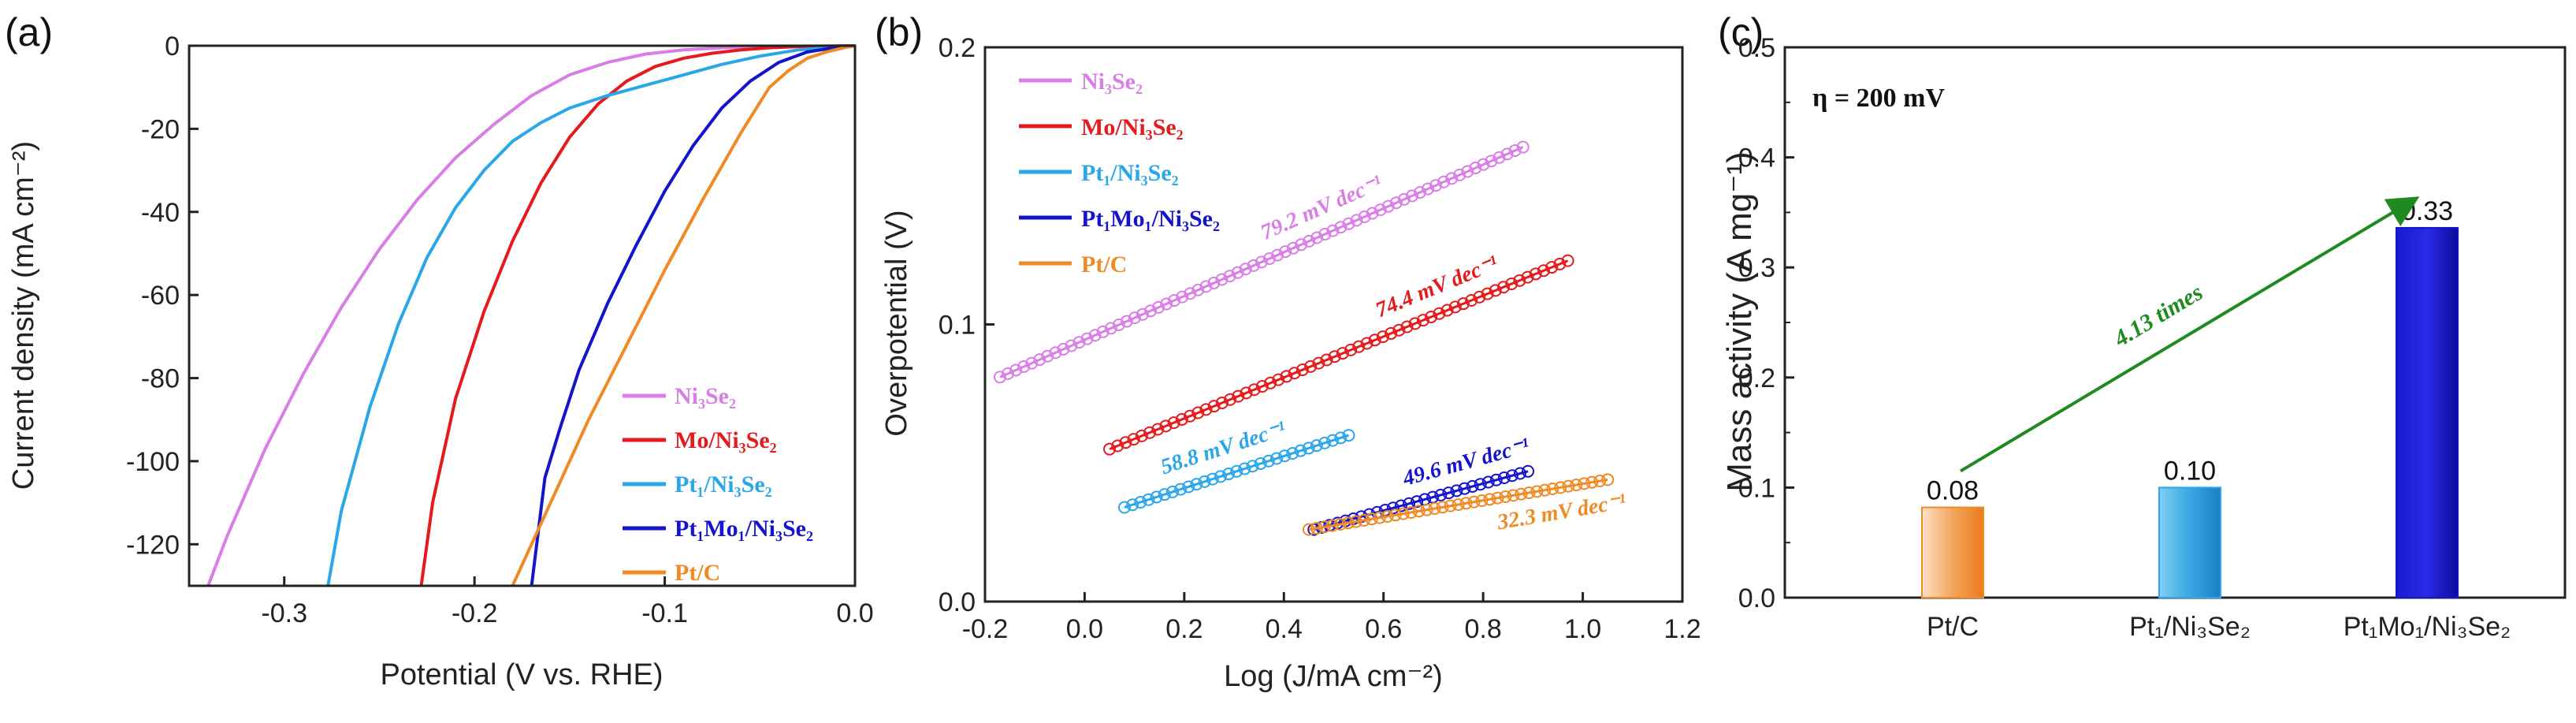 This screenshot has width=2576, height=723. I want to click on panel-a-ylabel: Current density (mA cm⁻²), so click(23, 315).